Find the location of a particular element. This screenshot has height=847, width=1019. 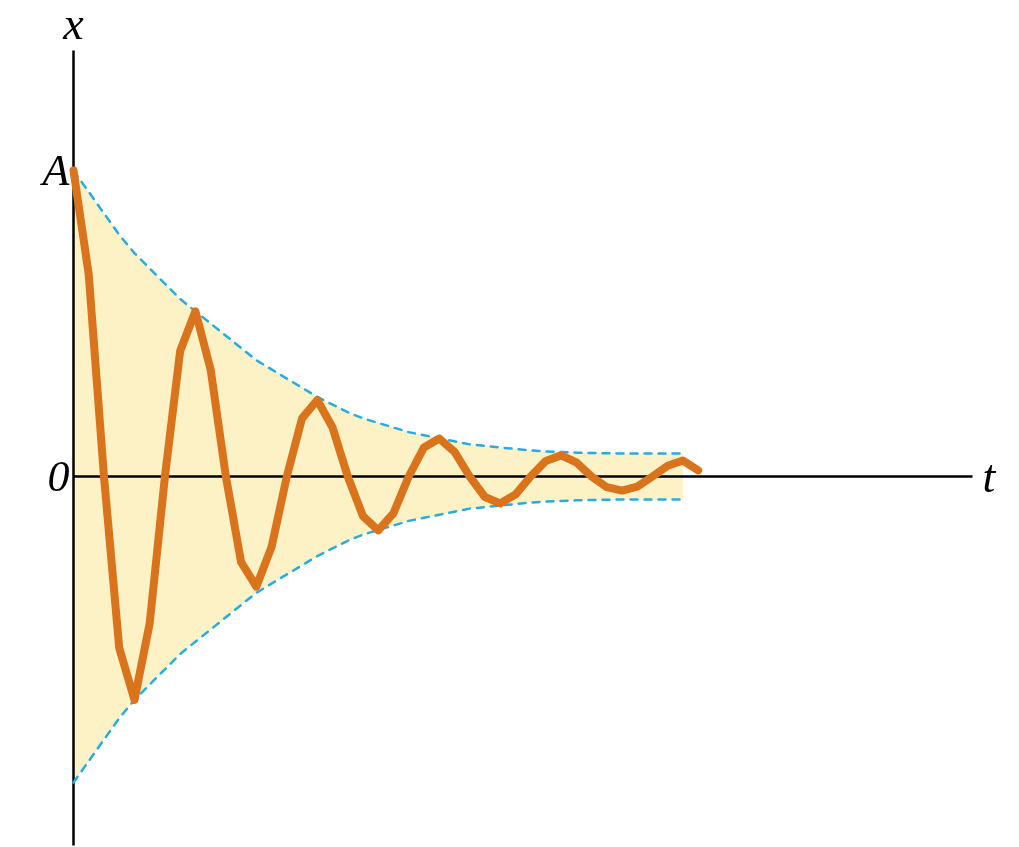

text: A is located at coordinates (55, 170).